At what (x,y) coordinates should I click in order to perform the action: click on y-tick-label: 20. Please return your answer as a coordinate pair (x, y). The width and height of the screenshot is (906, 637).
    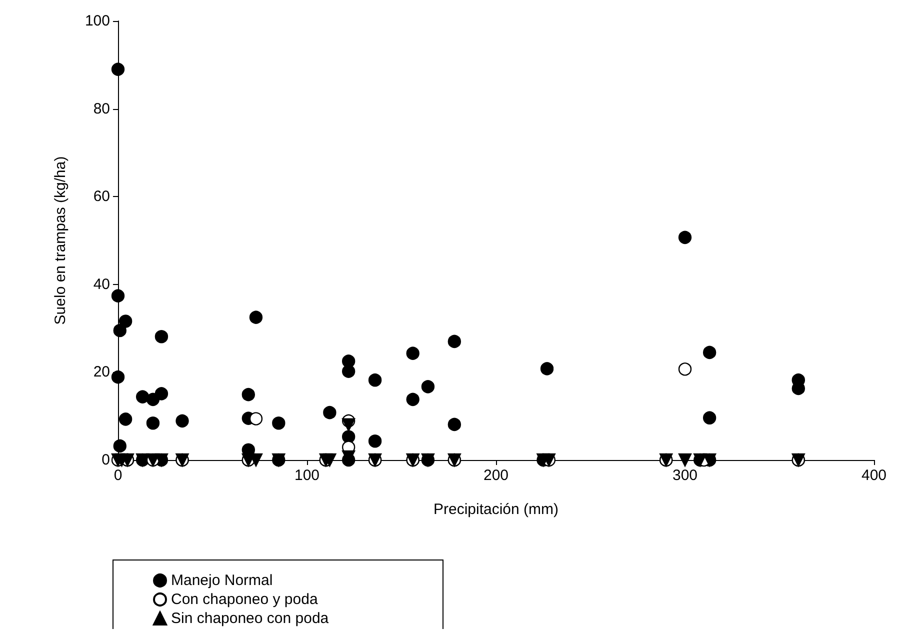
    Looking at the image, I should click on (101, 372).